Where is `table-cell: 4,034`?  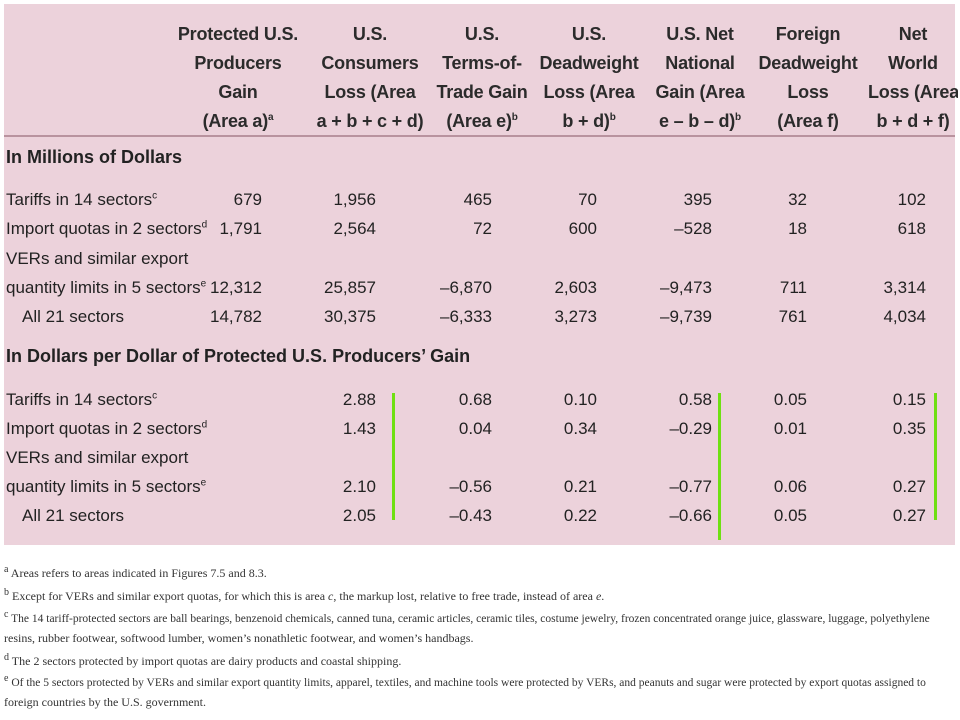
table-cell: 4,034 is located at coordinates (904, 316).